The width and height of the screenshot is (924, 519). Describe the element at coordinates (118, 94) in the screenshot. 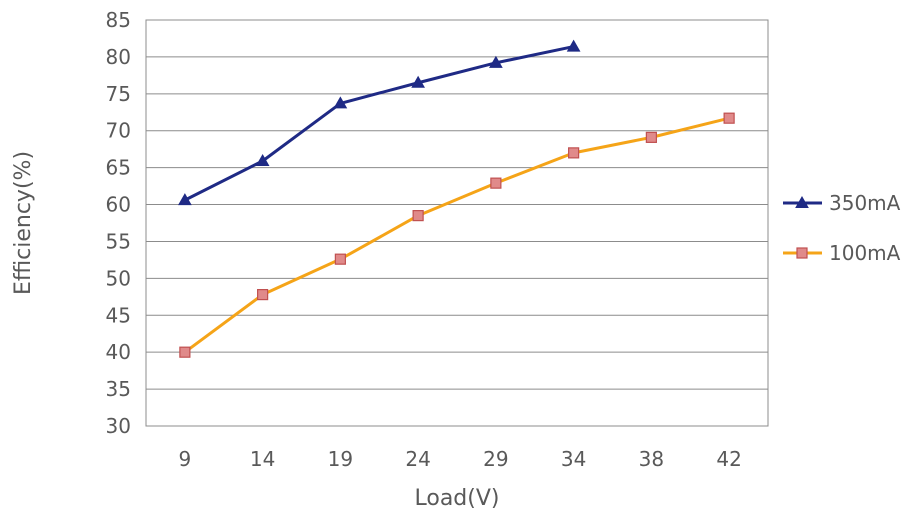

I see `y-tick-label: 75` at that location.